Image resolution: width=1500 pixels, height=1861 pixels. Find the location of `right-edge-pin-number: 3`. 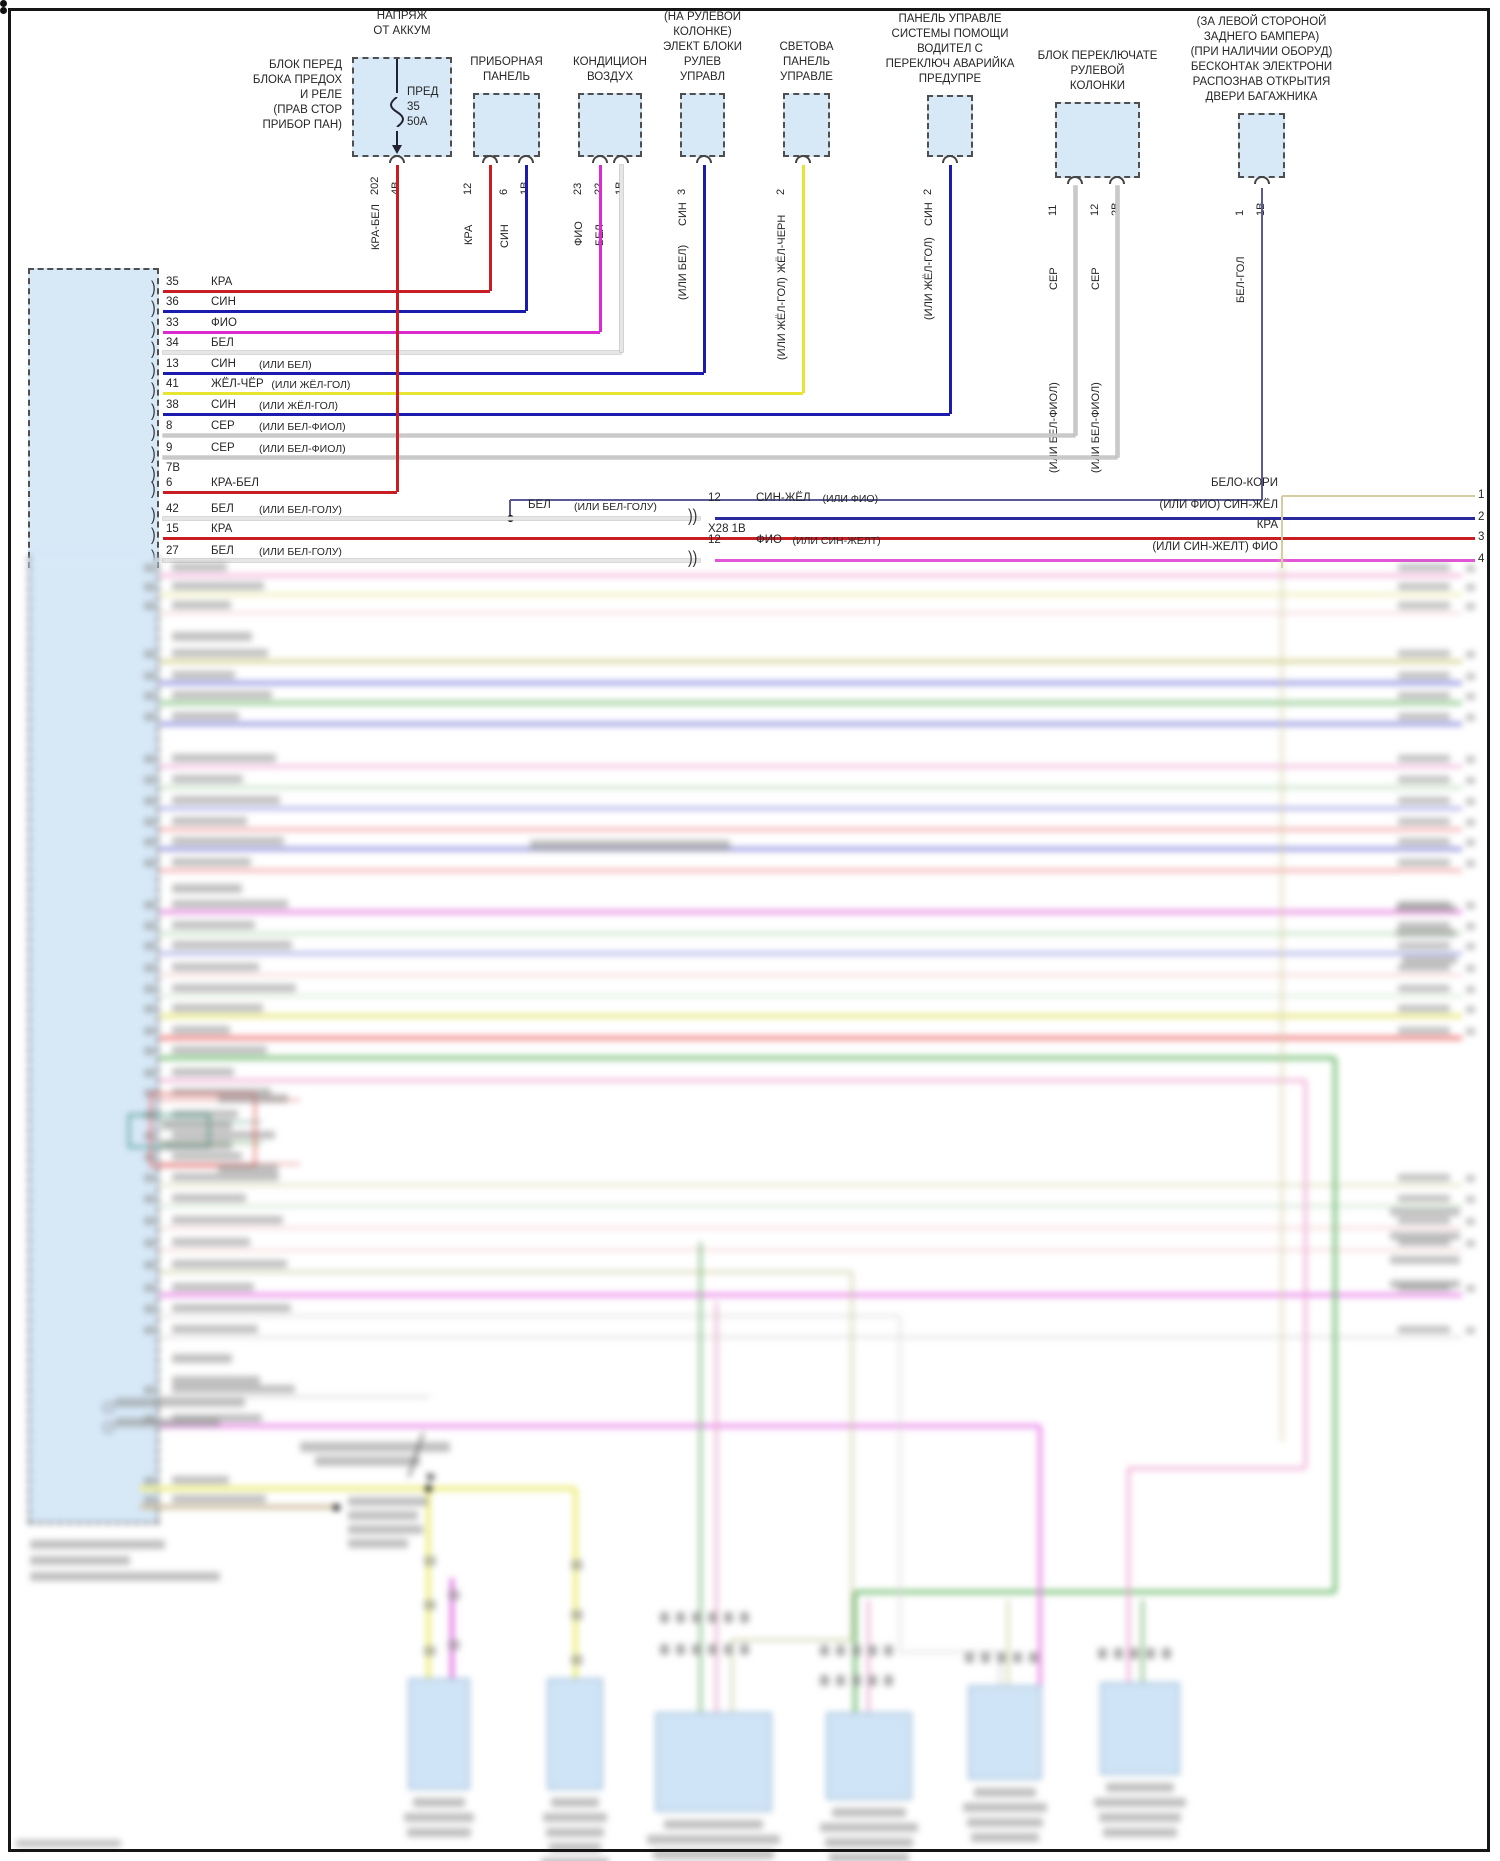

right-edge-pin-number: 3 is located at coordinates (1481, 537).